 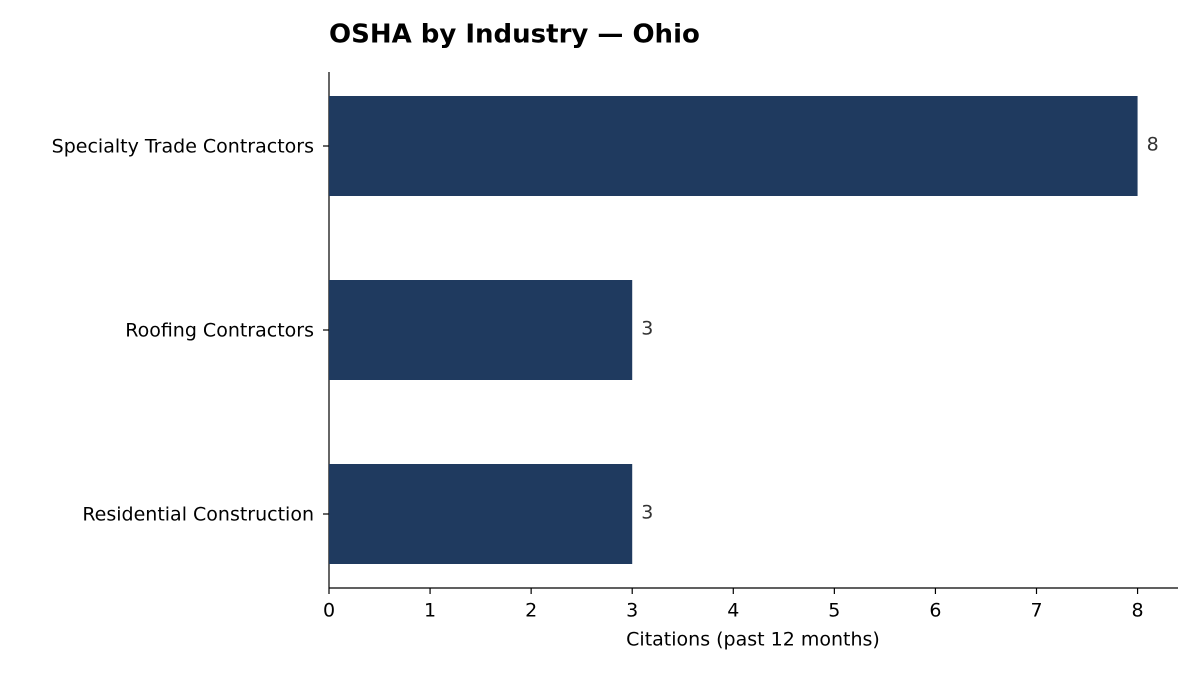 I want to click on y-tick-label: Residential Construction, so click(x=198, y=515).